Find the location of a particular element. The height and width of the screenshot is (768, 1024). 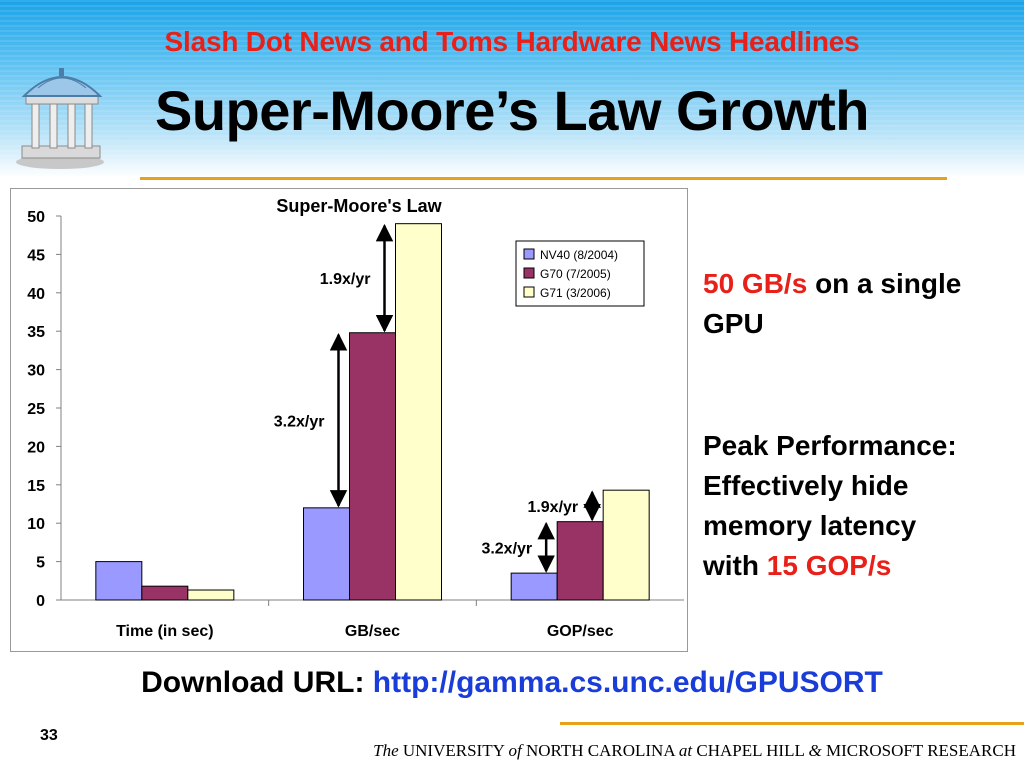

legend is located at coordinates (580, 273).